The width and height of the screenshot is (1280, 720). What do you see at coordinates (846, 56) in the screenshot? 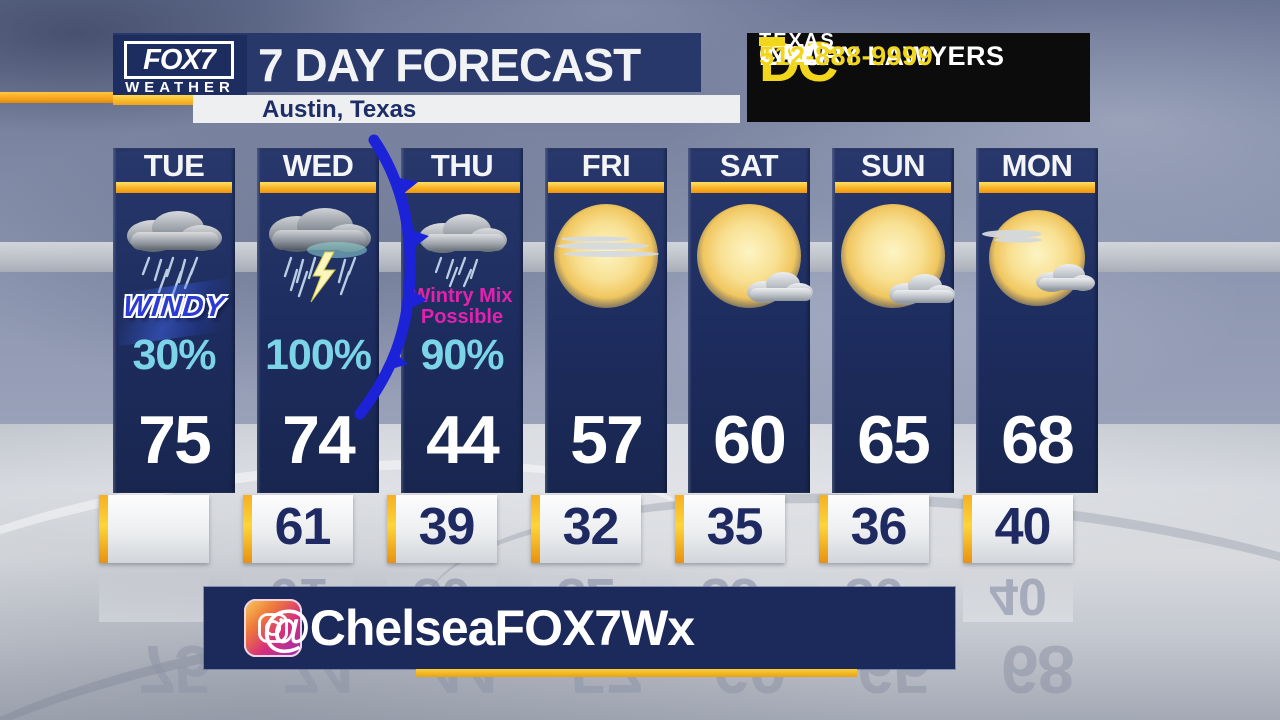
I see `ad-phone-number: 512-888-9999` at bounding box center [846, 56].